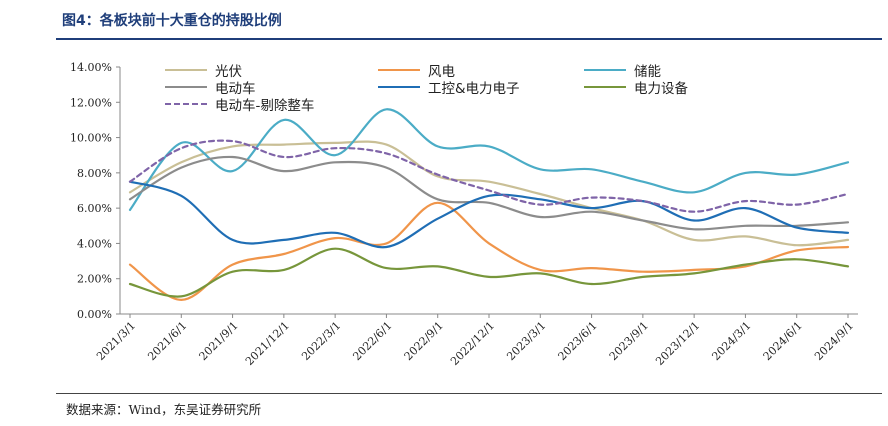  I want to click on legend-label: 光伏, so click(228, 72).